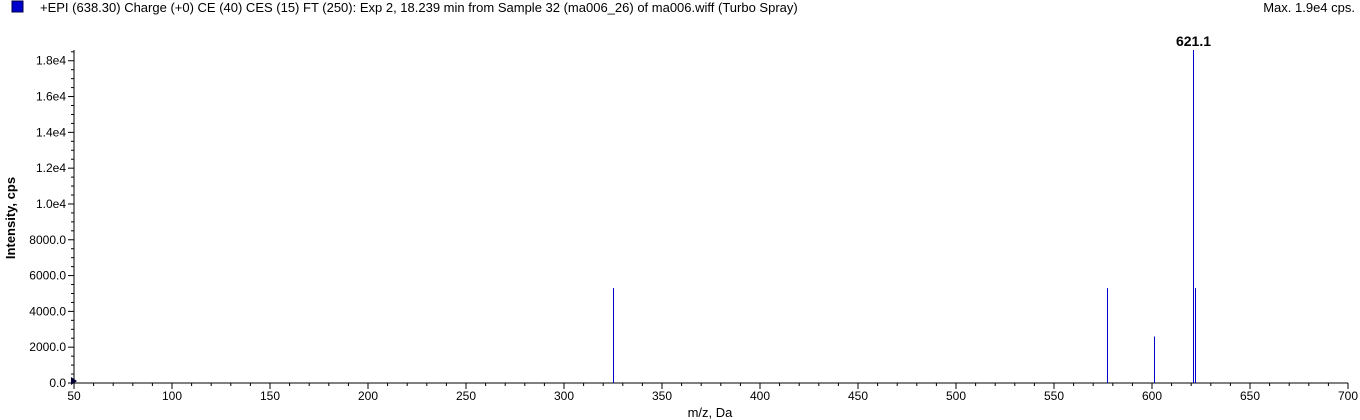 The height and width of the screenshot is (420, 1360). What do you see at coordinates (47, 276) in the screenshot?
I see `y-tick-label: 6000.0` at bounding box center [47, 276].